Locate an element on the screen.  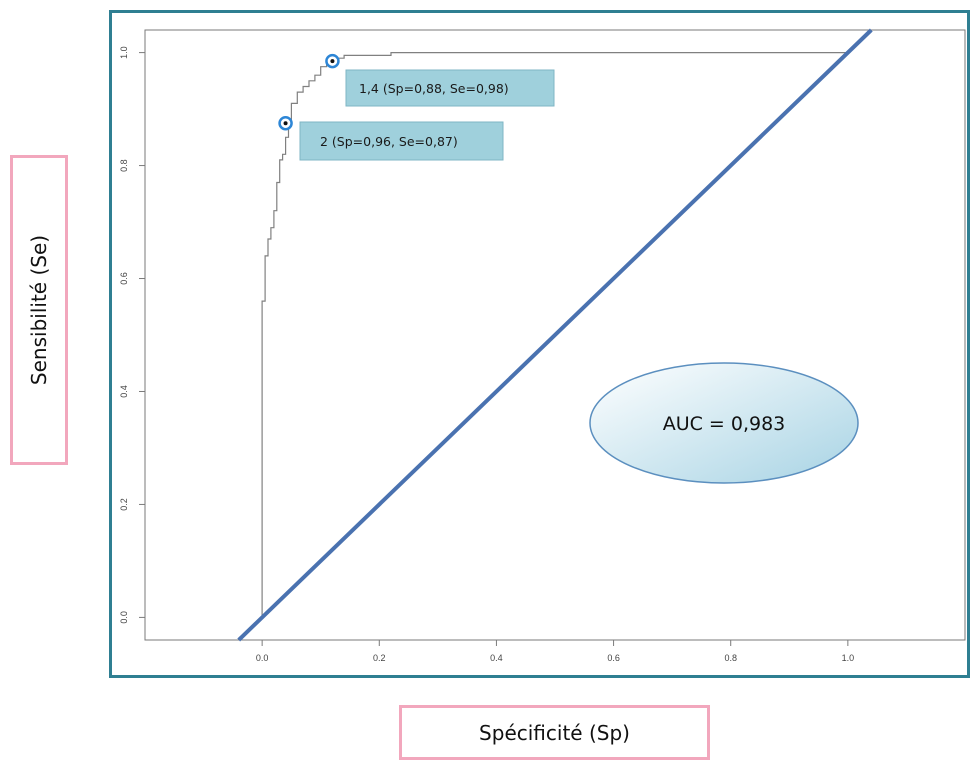
y-tick-label-4: 0.8 is located at coordinates (124, 165).